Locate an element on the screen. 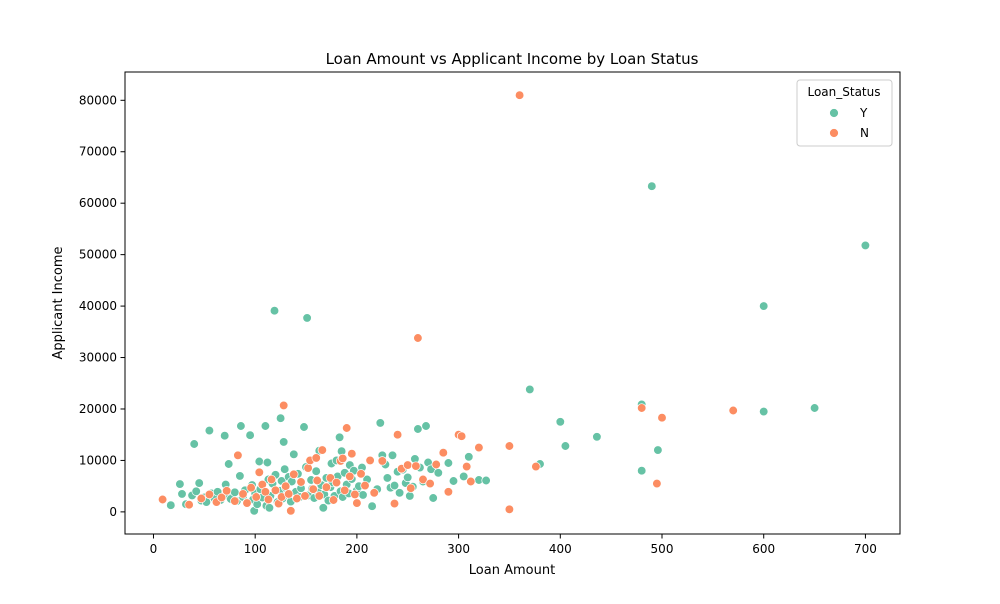 The width and height of the screenshot is (1000, 604). legend-label-y: Y is located at coordinates (863, 113).